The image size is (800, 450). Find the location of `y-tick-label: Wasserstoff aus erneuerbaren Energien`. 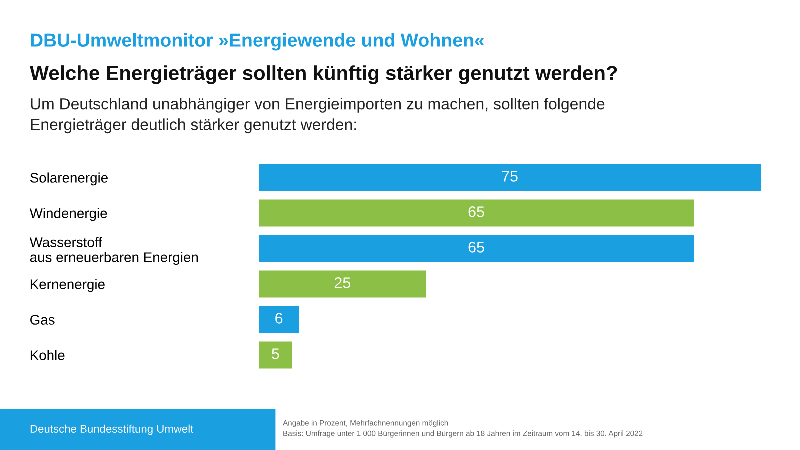

y-tick-label: Wasserstoff aus erneuerbaren Energien is located at coordinates (114, 251).